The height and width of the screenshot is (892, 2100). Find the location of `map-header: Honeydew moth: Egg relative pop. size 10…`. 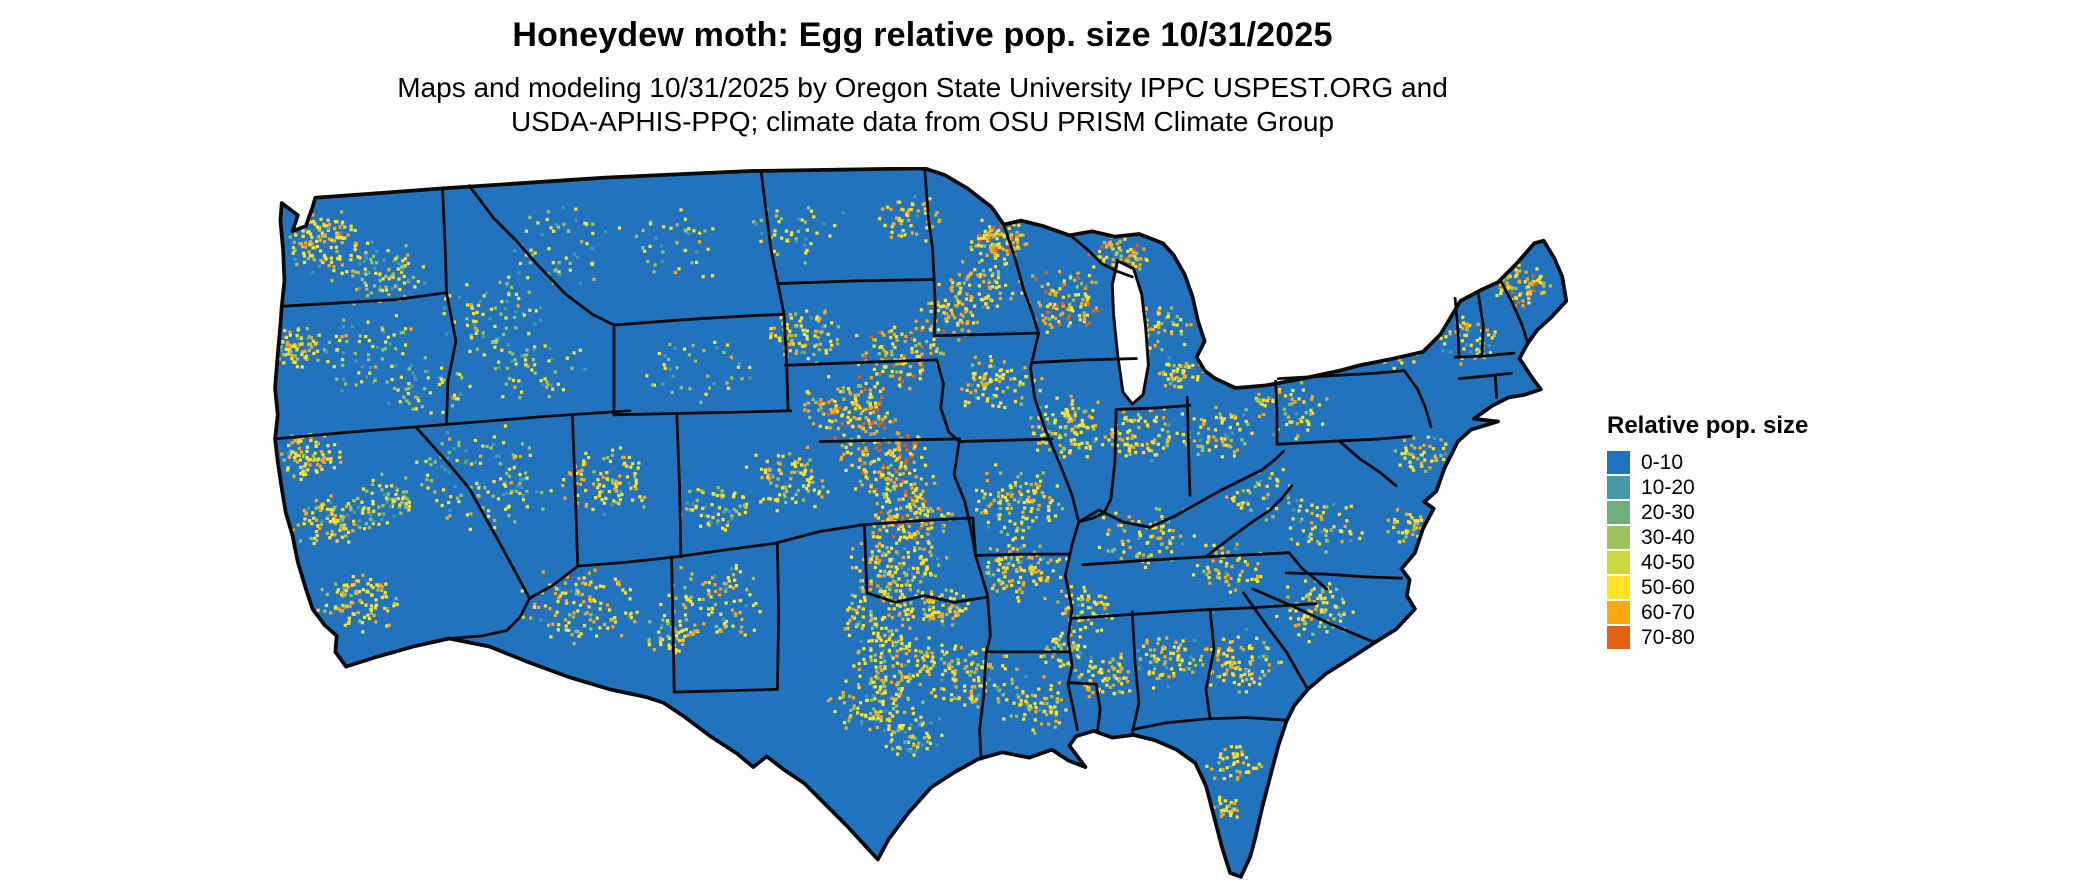

map-header: Honeydew moth: Egg relative pop. size 10… is located at coordinates (922, 77).